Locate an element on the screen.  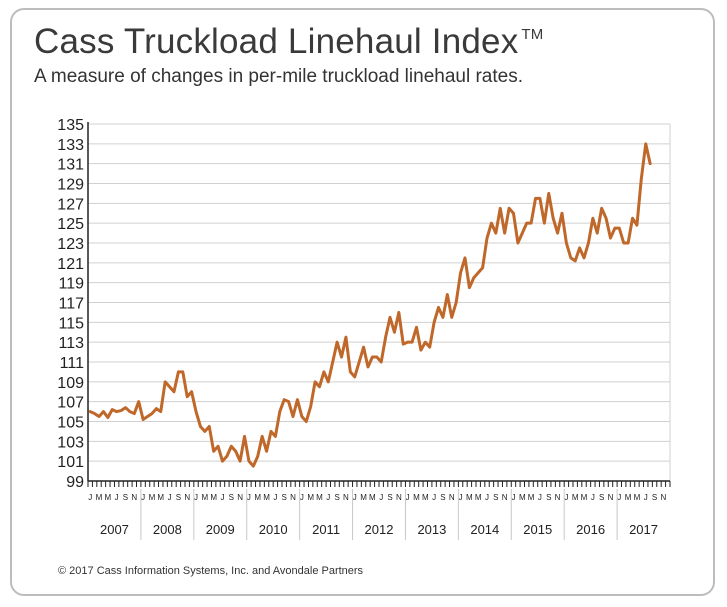
y-tick-label: 125 is located at coordinates (70, 224).